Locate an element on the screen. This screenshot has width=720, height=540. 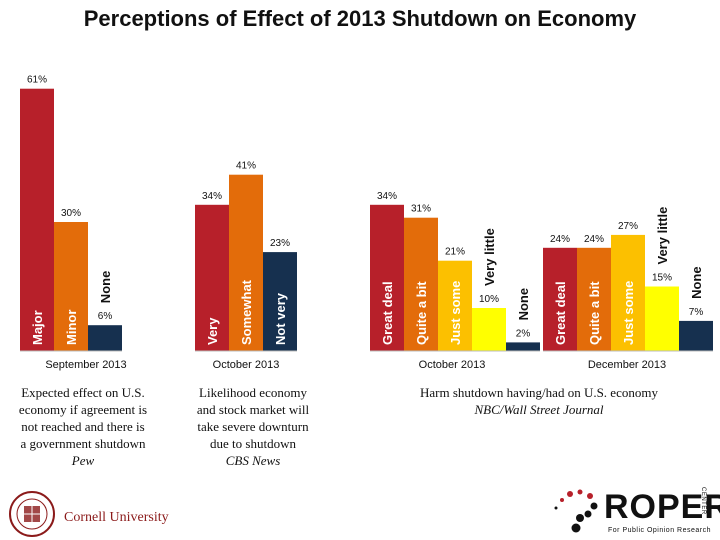
caption-pew-line2: economy if agreement is is located at coordinates (83, 409).